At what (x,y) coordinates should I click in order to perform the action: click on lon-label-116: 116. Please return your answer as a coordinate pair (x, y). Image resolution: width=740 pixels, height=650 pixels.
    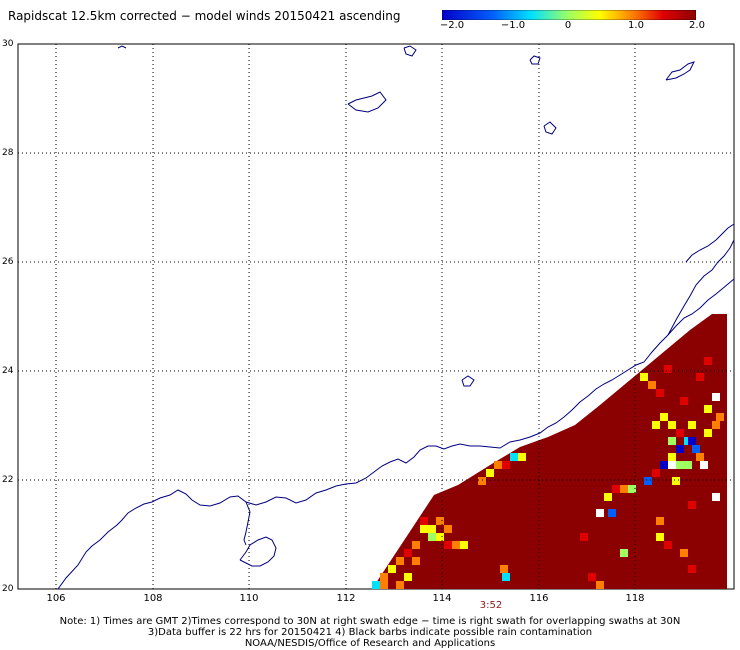
    Looking at the image, I should click on (539, 598).